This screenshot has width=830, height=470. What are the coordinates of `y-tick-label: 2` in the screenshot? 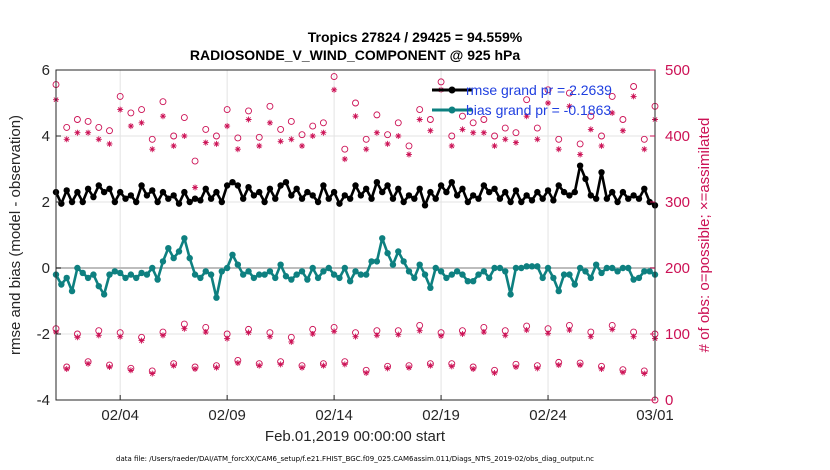 It's located at (46, 202).